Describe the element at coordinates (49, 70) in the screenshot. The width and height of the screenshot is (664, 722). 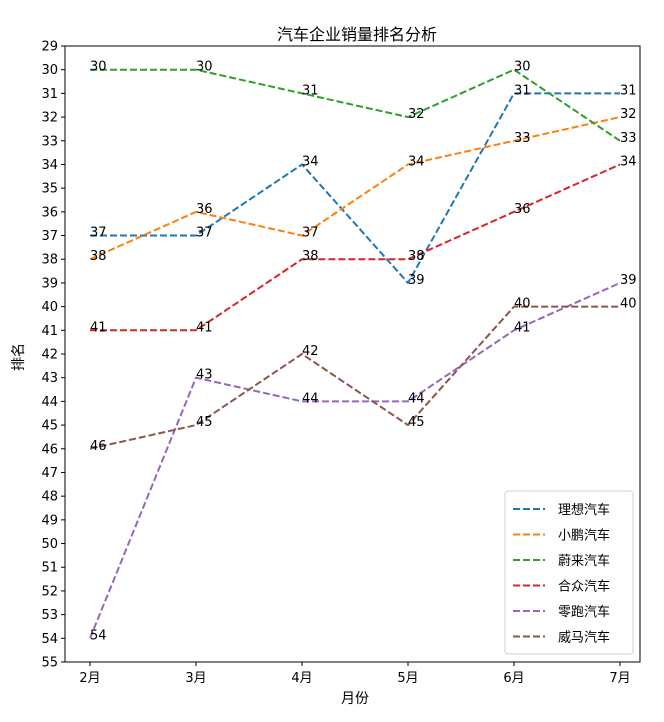
I see `y-tick-label: 30` at that location.